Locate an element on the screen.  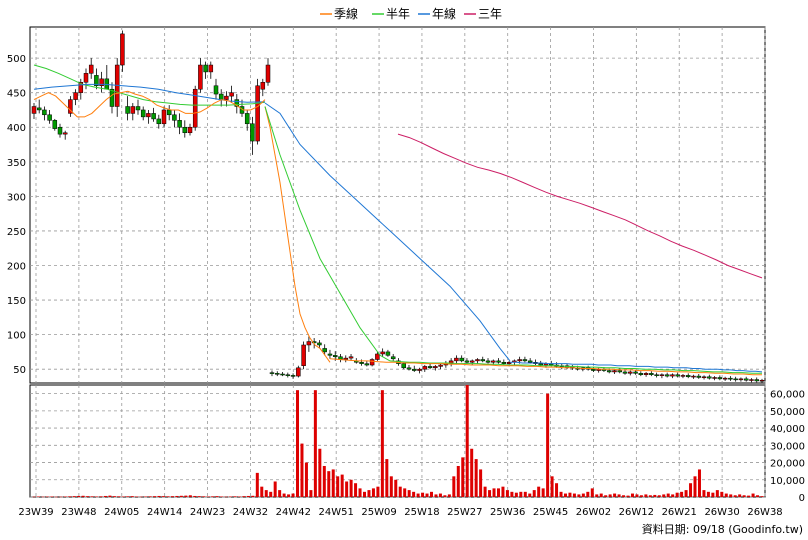
ma-threeyear-line is located at coordinates (580, 206).